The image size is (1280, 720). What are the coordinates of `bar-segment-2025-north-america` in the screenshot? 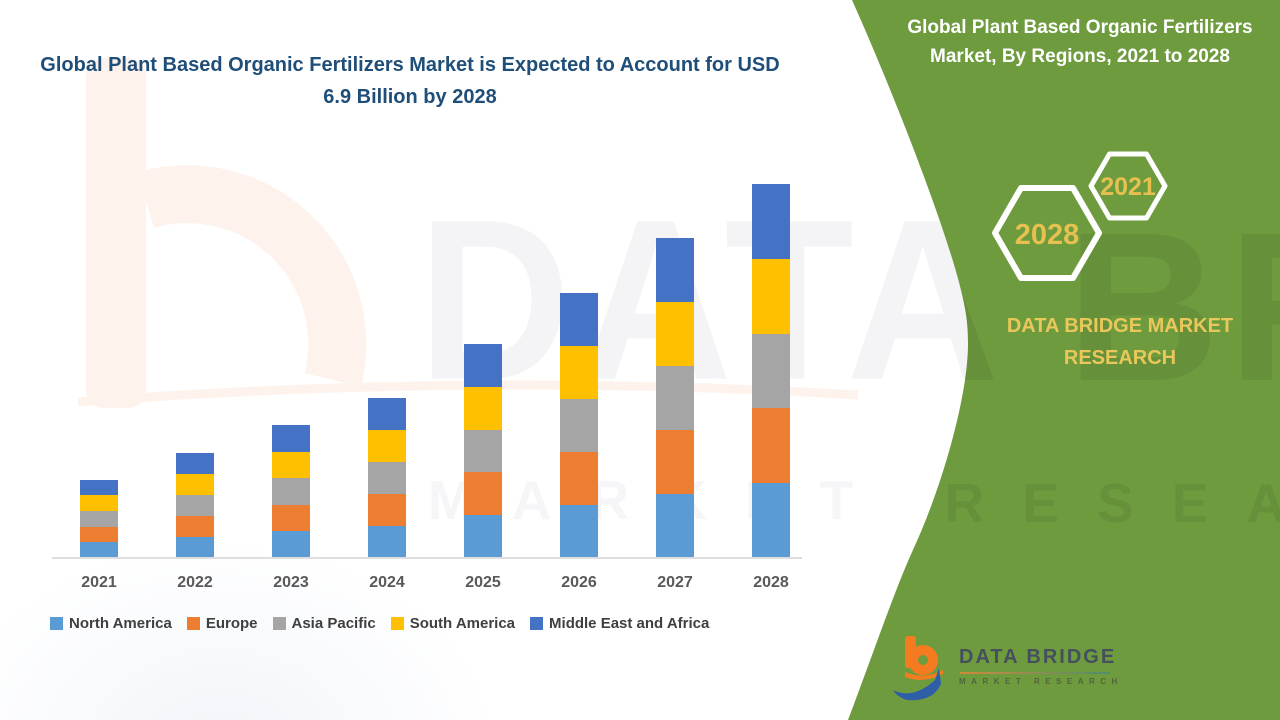 It's located at (483, 536).